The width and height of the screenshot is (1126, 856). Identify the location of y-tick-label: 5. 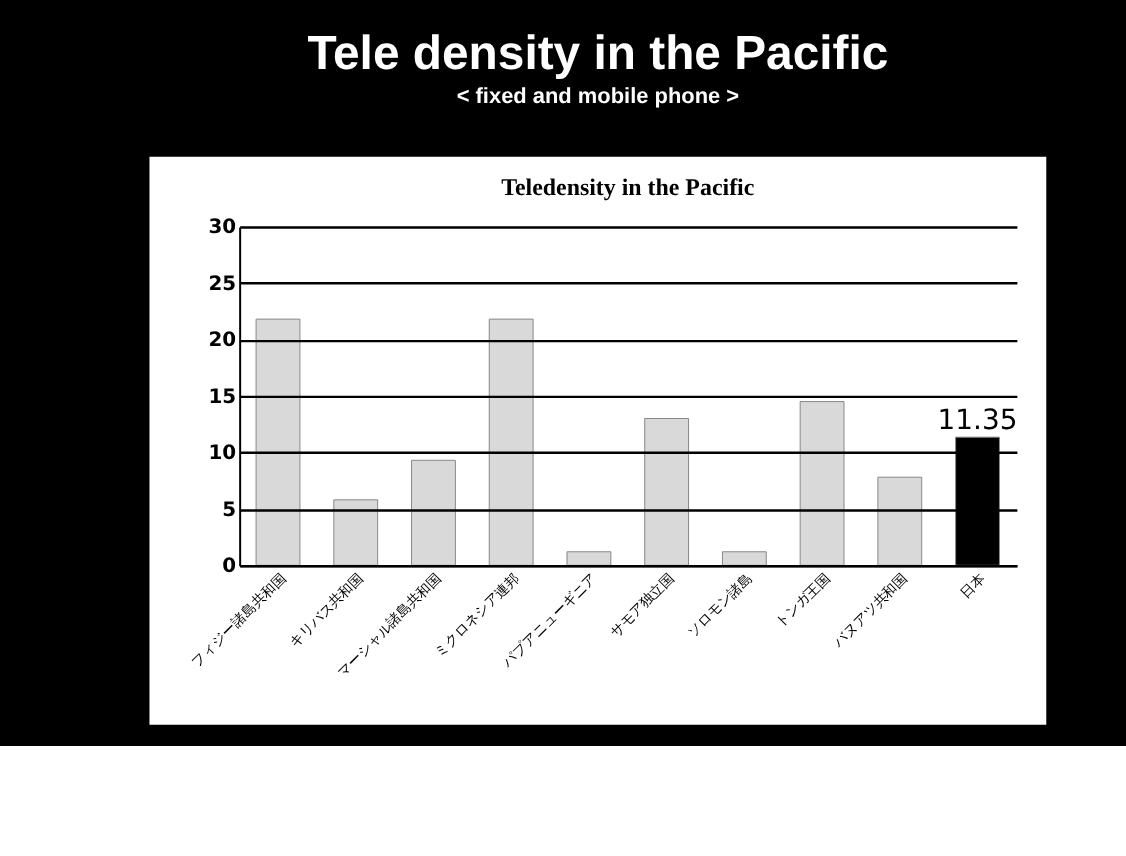
(229, 510).